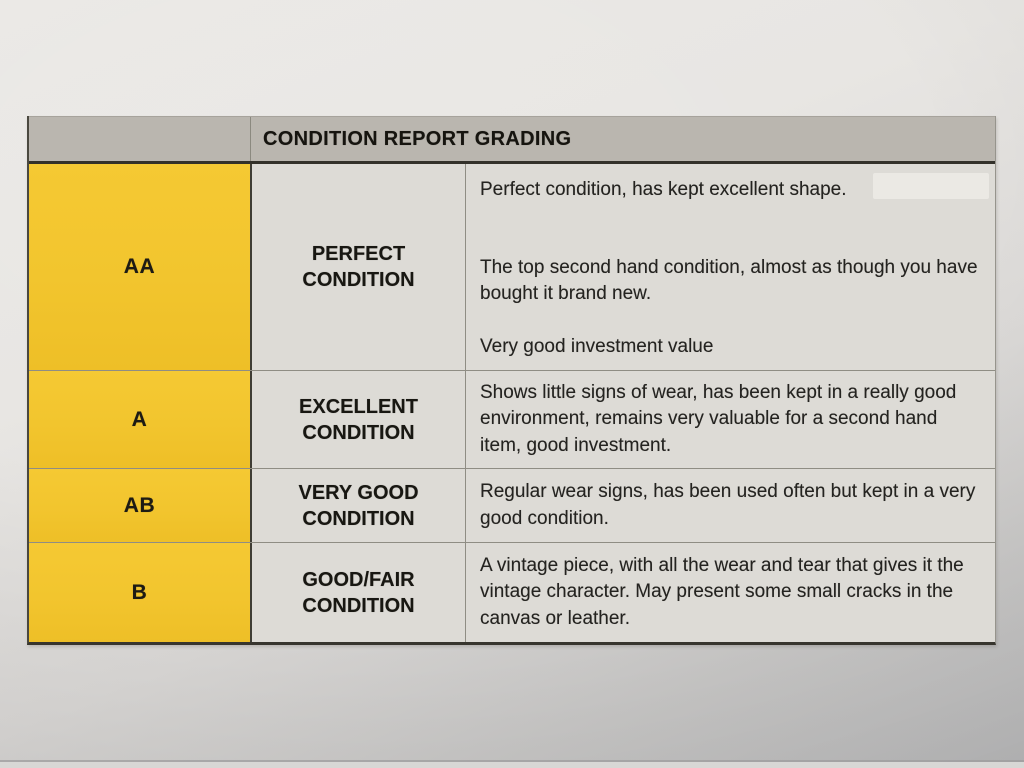  What do you see at coordinates (358, 492) in the screenshot?
I see `condition-label-line: VERY GOOD` at bounding box center [358, 492].